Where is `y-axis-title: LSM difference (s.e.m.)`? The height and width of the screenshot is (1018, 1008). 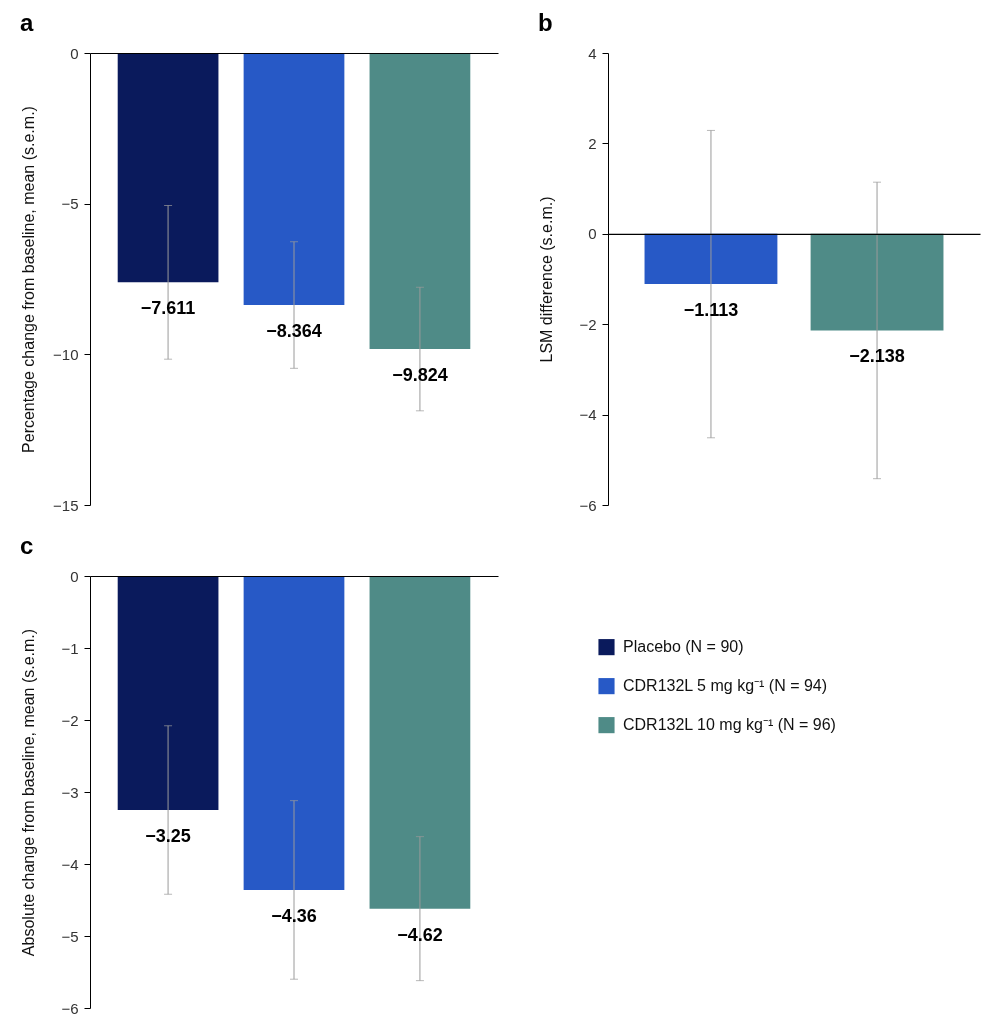
y-axis-title: LSM difference (s.e.m.) is located at coordinates (546, 279).